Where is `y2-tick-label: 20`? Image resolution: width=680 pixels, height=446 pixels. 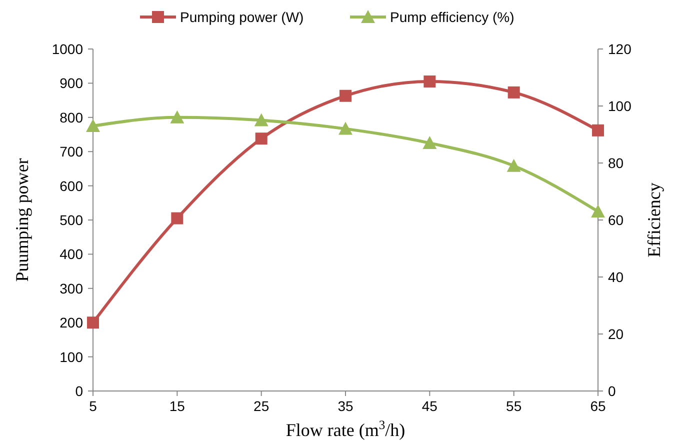
y2-tick-label: 20 is located at coordinates (616, 334).